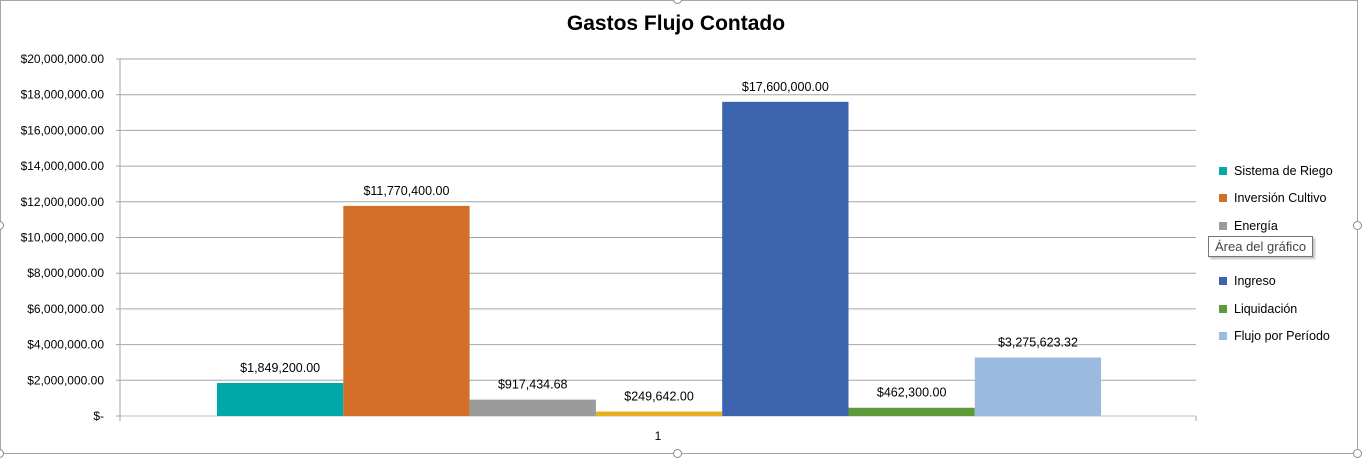  What do you see at coordinates (677, 453) in the screenshot?
I see `resize-handle-bottom-center` at bounding box center [677, 453].